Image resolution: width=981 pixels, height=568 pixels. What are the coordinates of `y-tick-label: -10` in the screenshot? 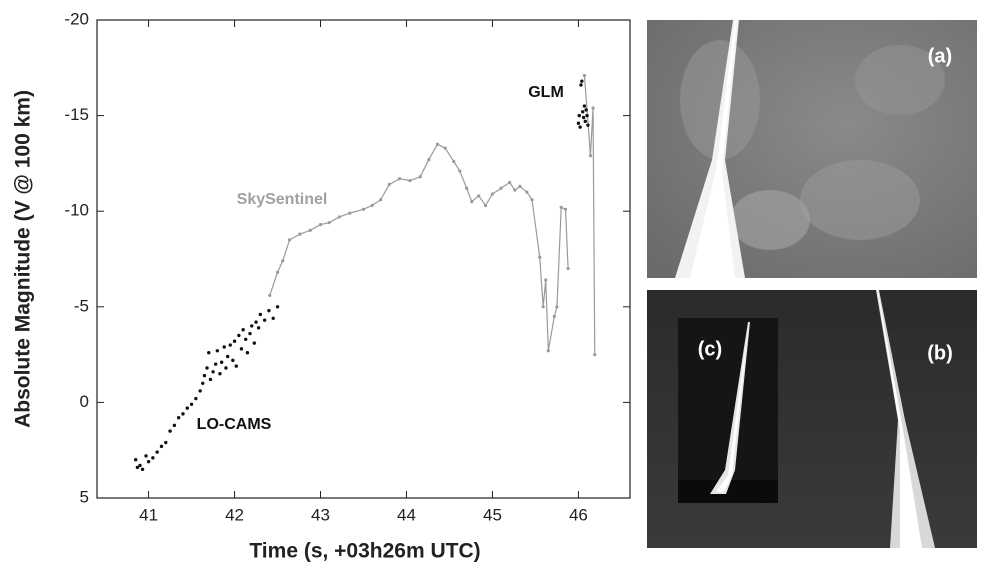 It's located at (76, 210).